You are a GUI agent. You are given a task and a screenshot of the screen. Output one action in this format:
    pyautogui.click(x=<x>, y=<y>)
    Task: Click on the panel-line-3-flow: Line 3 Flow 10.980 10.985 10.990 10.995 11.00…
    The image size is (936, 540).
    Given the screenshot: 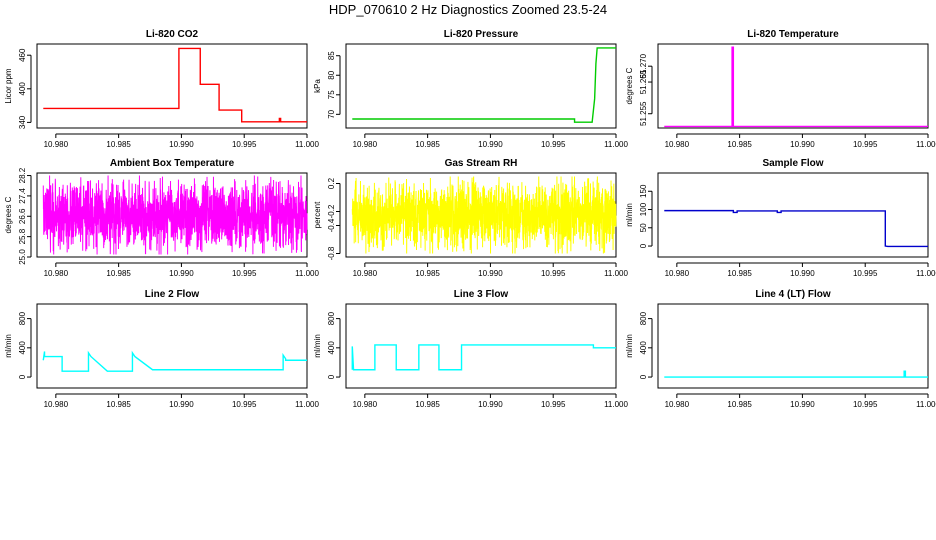 What is the action you would take?
    pyautogui.click(x=470, y=349)
    